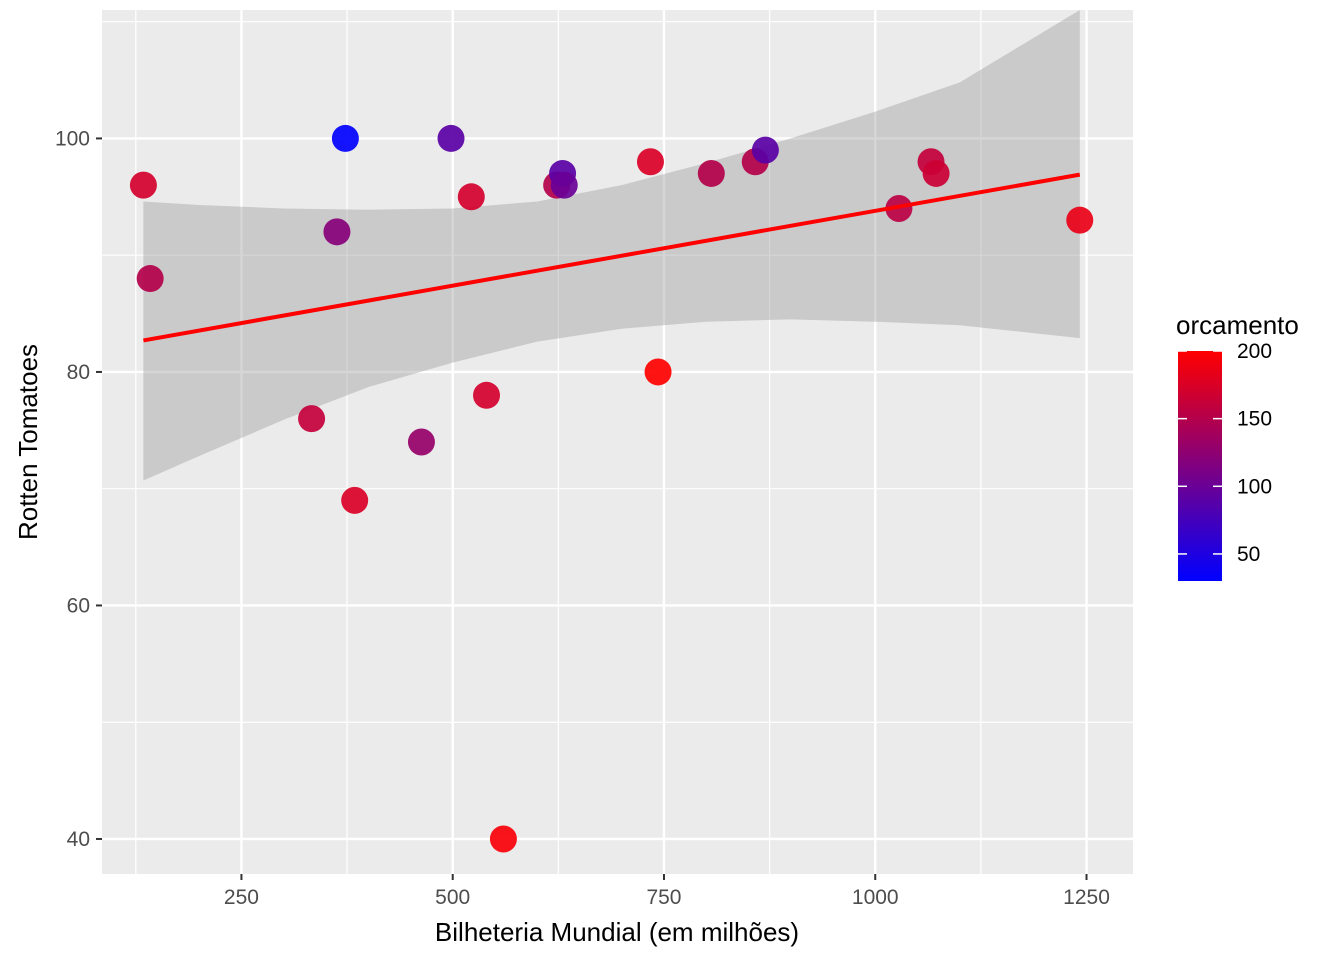 The height and width of the screenshot is (960, 1344). I want to click on legend-colorbar, so click(1200, 466).